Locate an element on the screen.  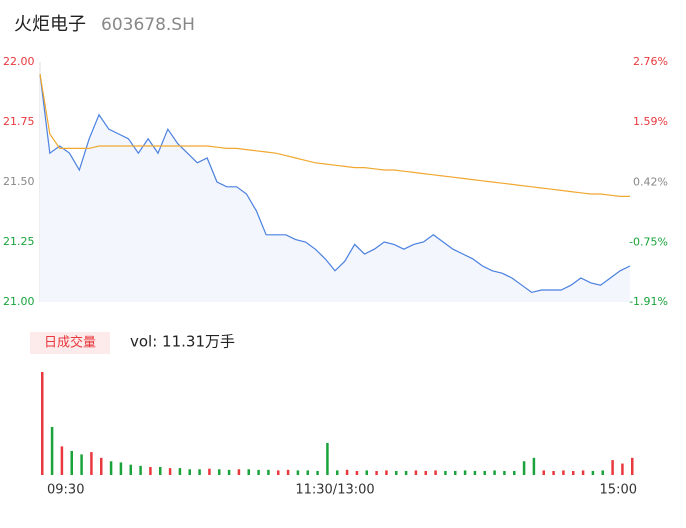
y-tick-label: 22.00 is located at coordinates (19, 61).